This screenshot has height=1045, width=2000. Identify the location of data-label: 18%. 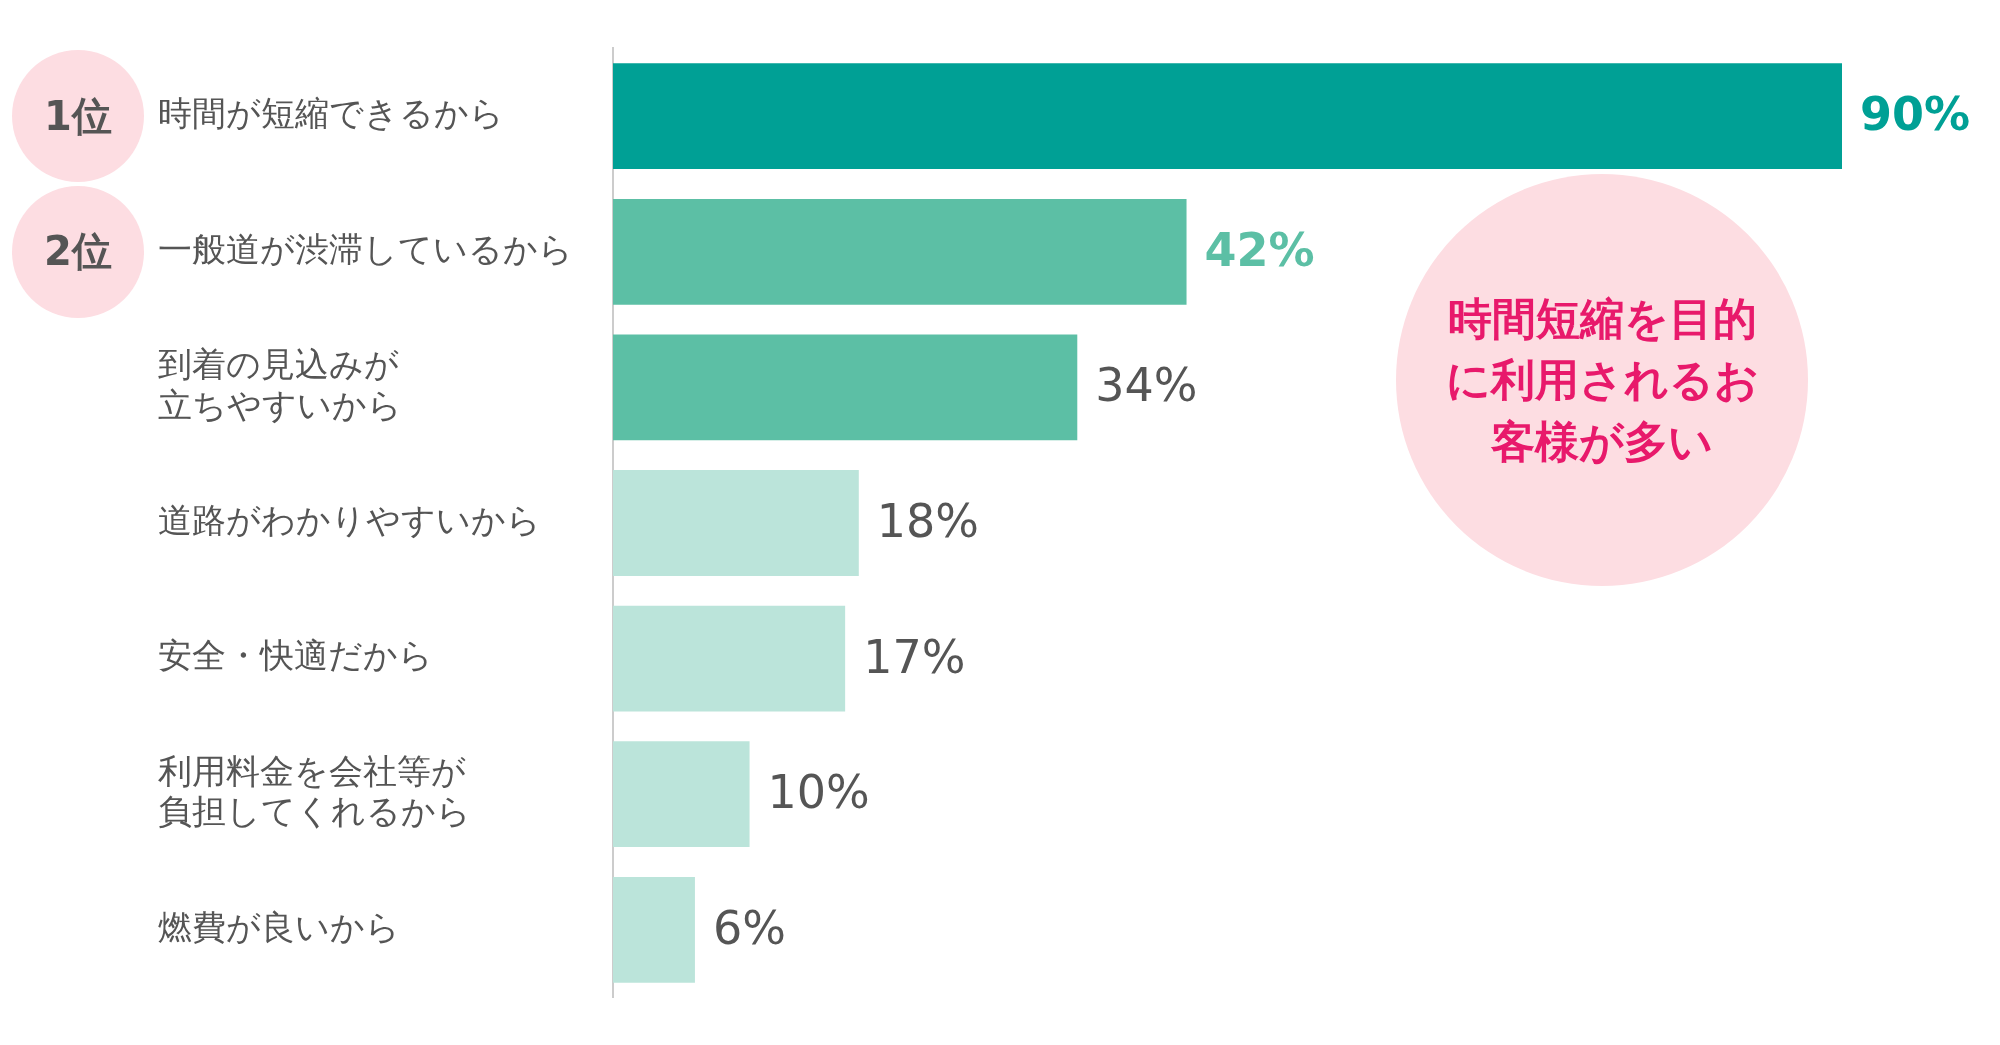
(928, 520).